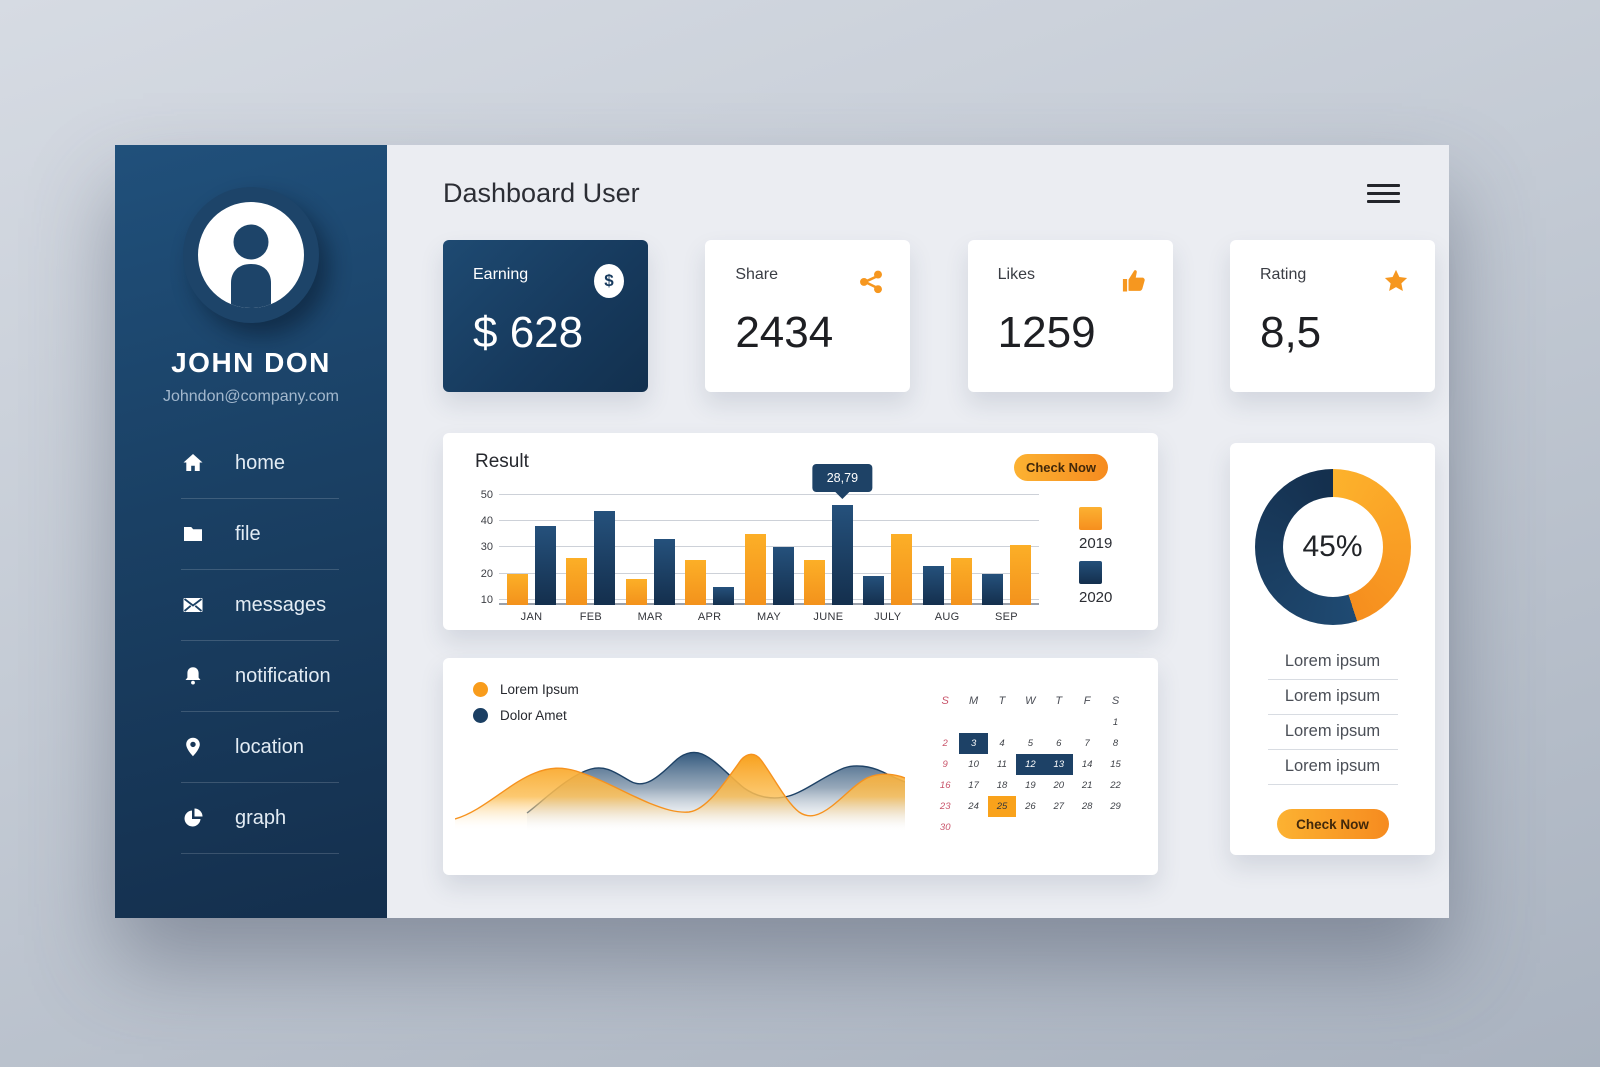 Image resolution: width=1600 pixels, height=1067 pixels. What do you see at coordinates (814, 582) in the screenshot?
I see `bar-june-2019` at bounding box center [814, 582].